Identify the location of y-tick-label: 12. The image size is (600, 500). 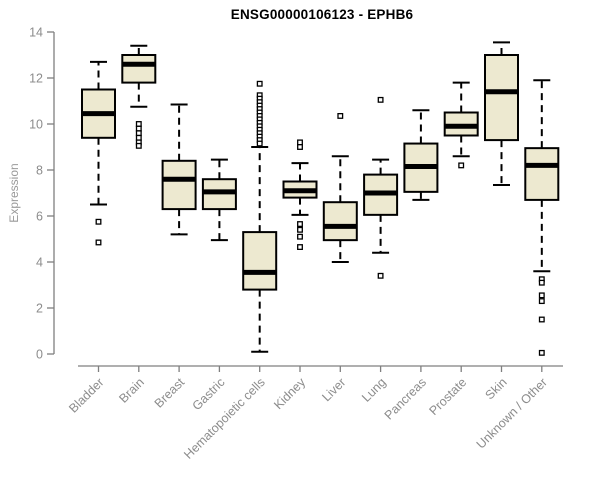
(36, 79).